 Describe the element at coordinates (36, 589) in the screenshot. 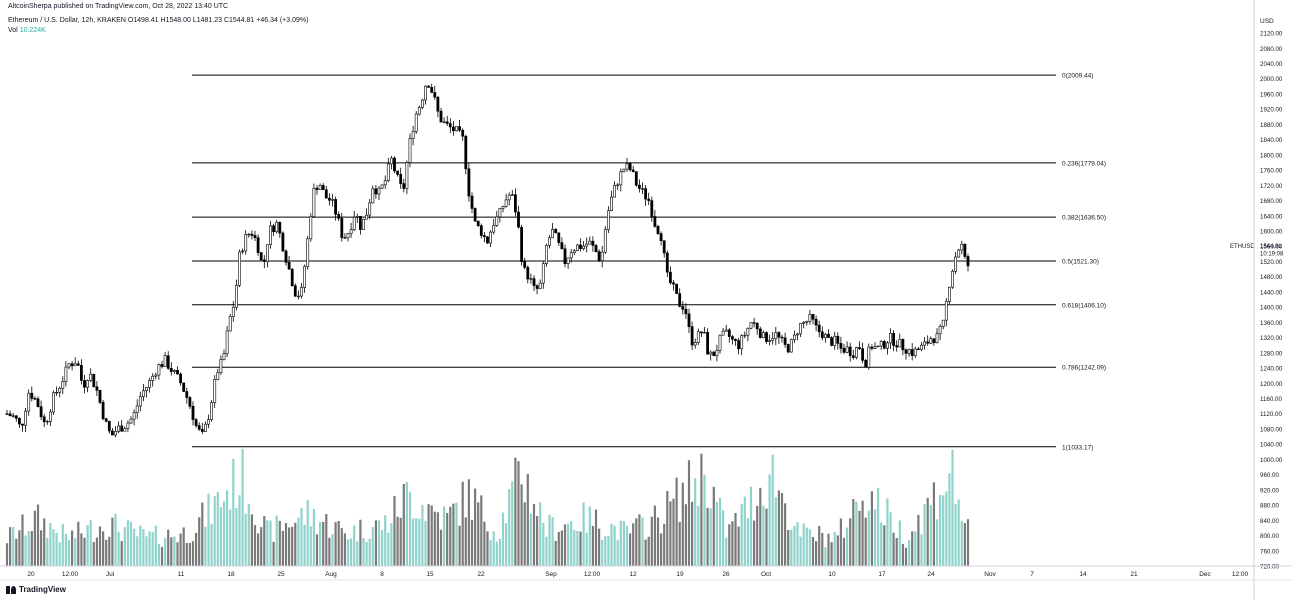

I see `tradingview-logo: TradingView` at that location.